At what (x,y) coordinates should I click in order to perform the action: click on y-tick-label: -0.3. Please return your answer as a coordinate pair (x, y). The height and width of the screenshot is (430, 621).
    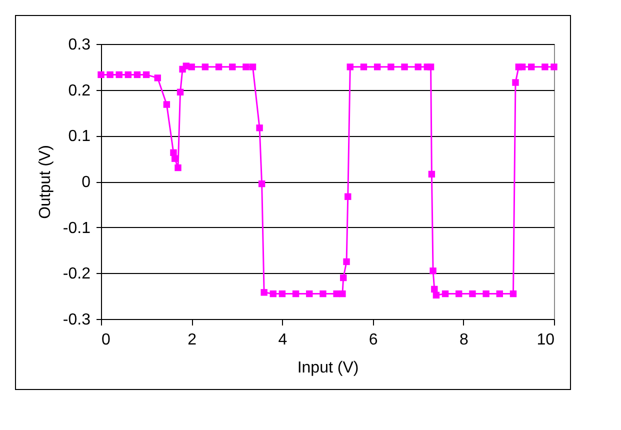
    Looking at the image, I should click on (76, 320).